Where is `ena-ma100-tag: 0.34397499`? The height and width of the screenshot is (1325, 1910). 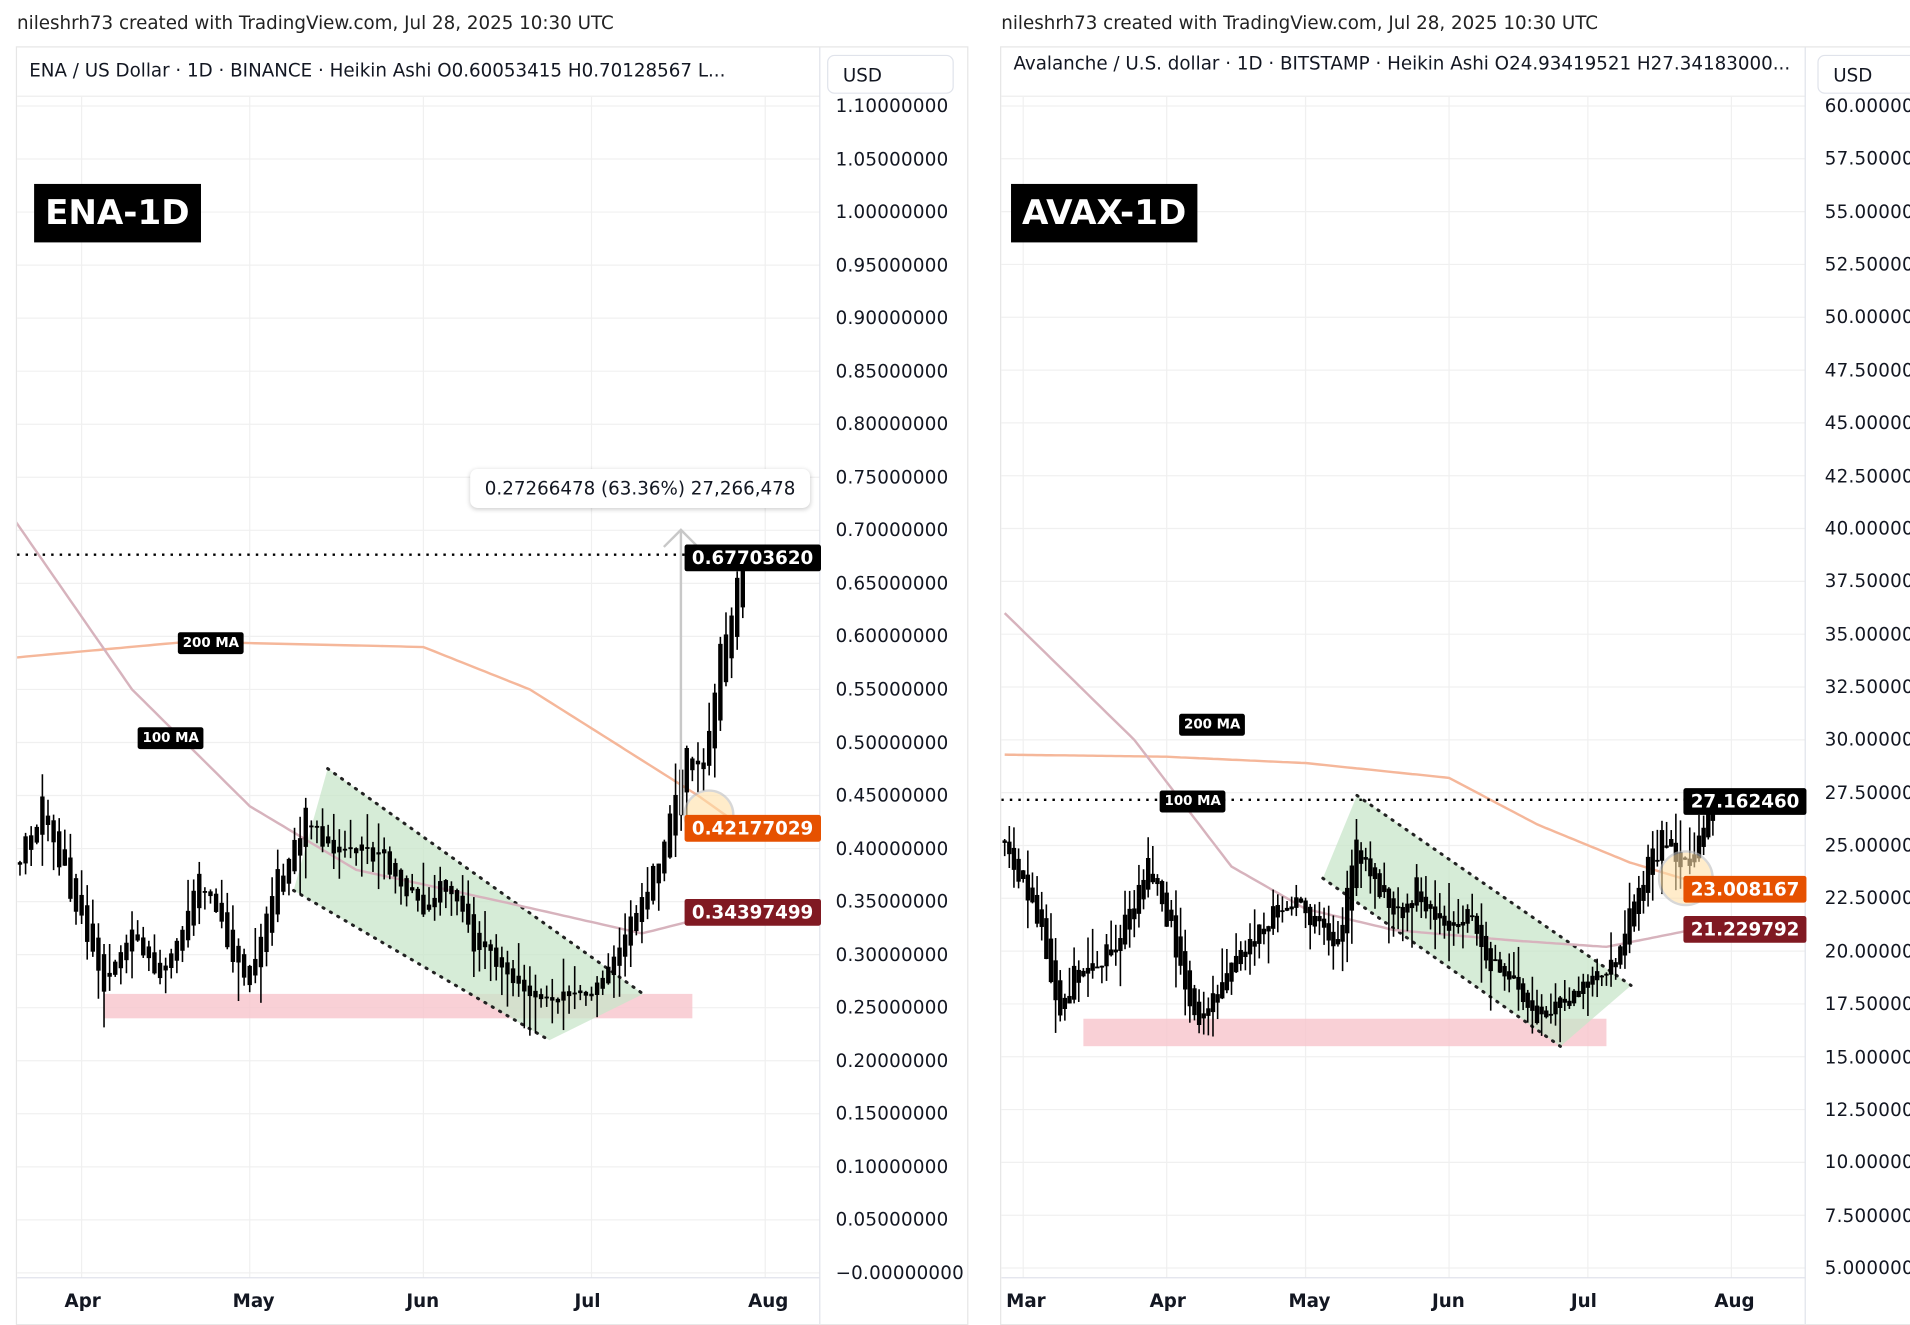
ena-ma100-tag: 0.34397499 is located at coordinates (752, 912).